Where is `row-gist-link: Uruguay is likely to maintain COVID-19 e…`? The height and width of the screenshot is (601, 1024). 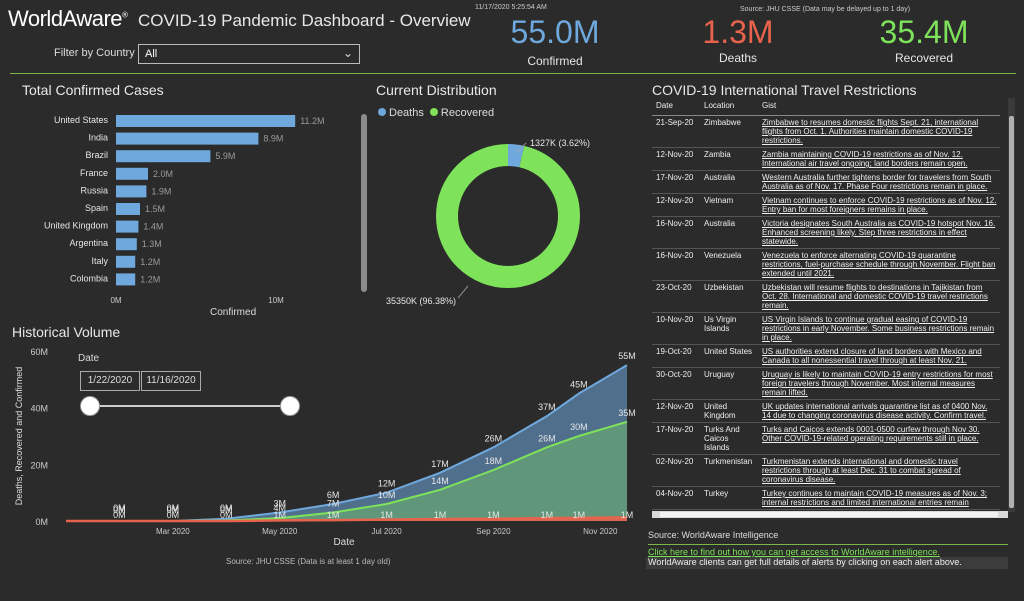
row-gist-link: Uruguay is likely to maintain COVID-19 e… is located at coordinates (879, 383).